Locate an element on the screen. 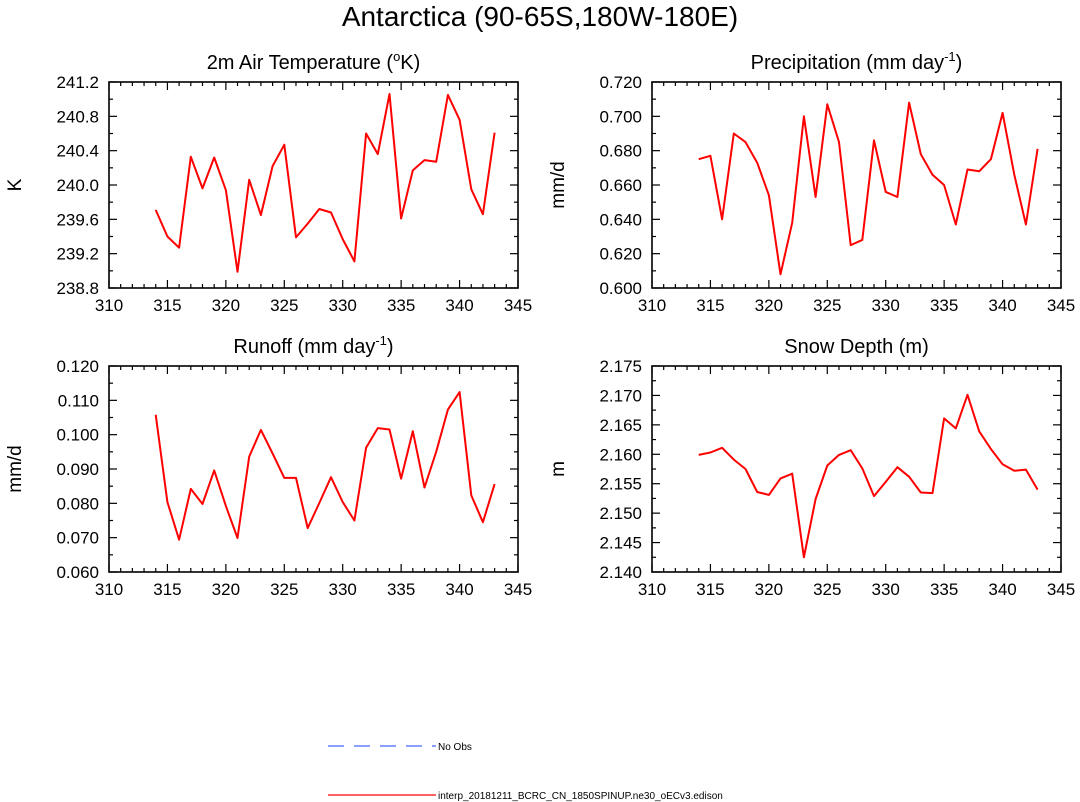 The height and width of the screenshot is (802, 1080). y-tick-label: 2.140 is located at coordinates (620, 572).